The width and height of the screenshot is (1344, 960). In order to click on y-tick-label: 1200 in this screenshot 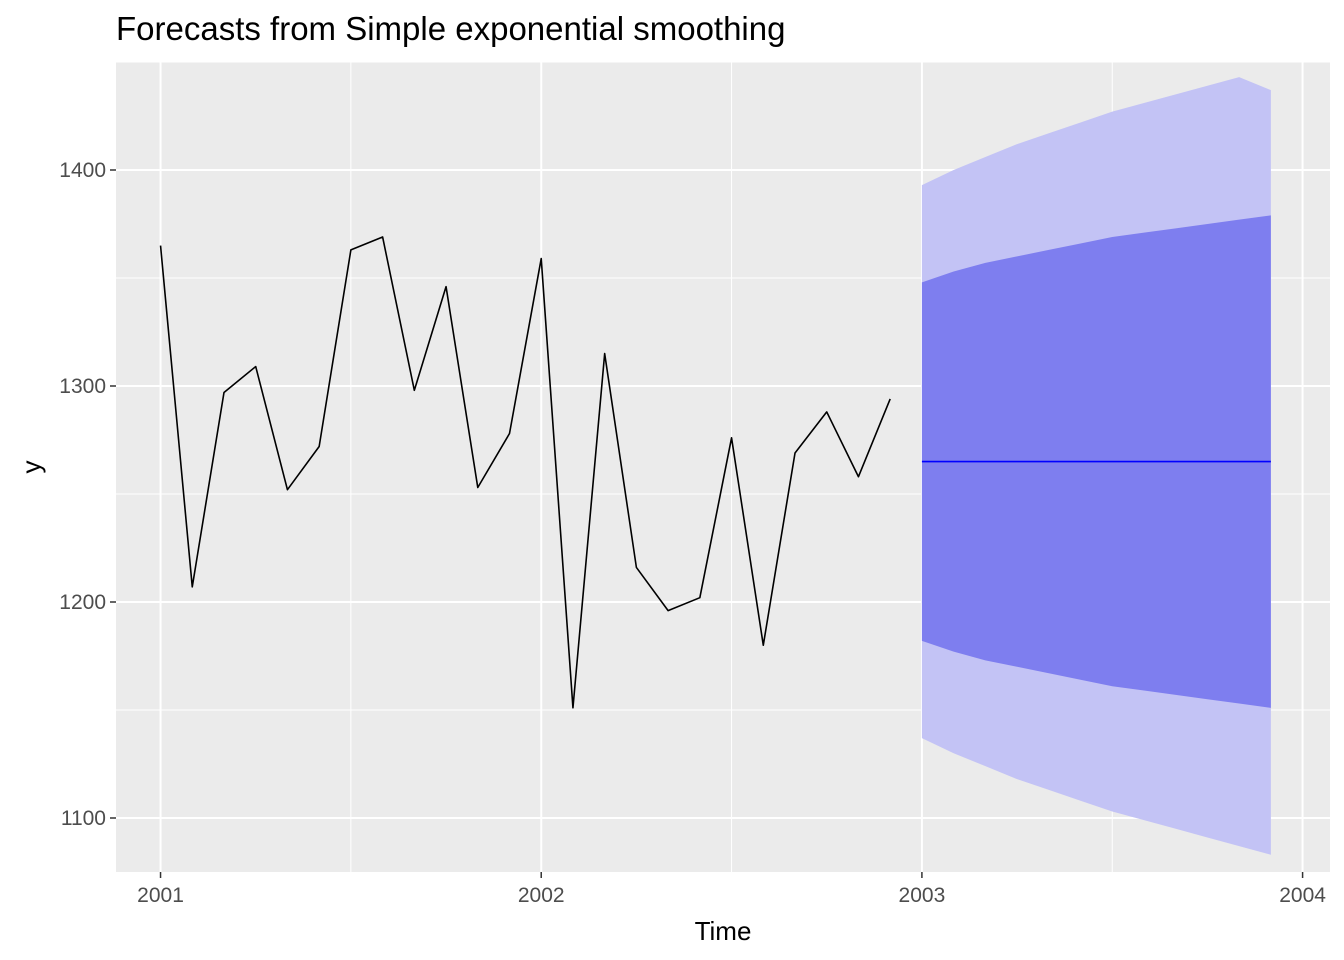, I will do `click(82, 602)`.